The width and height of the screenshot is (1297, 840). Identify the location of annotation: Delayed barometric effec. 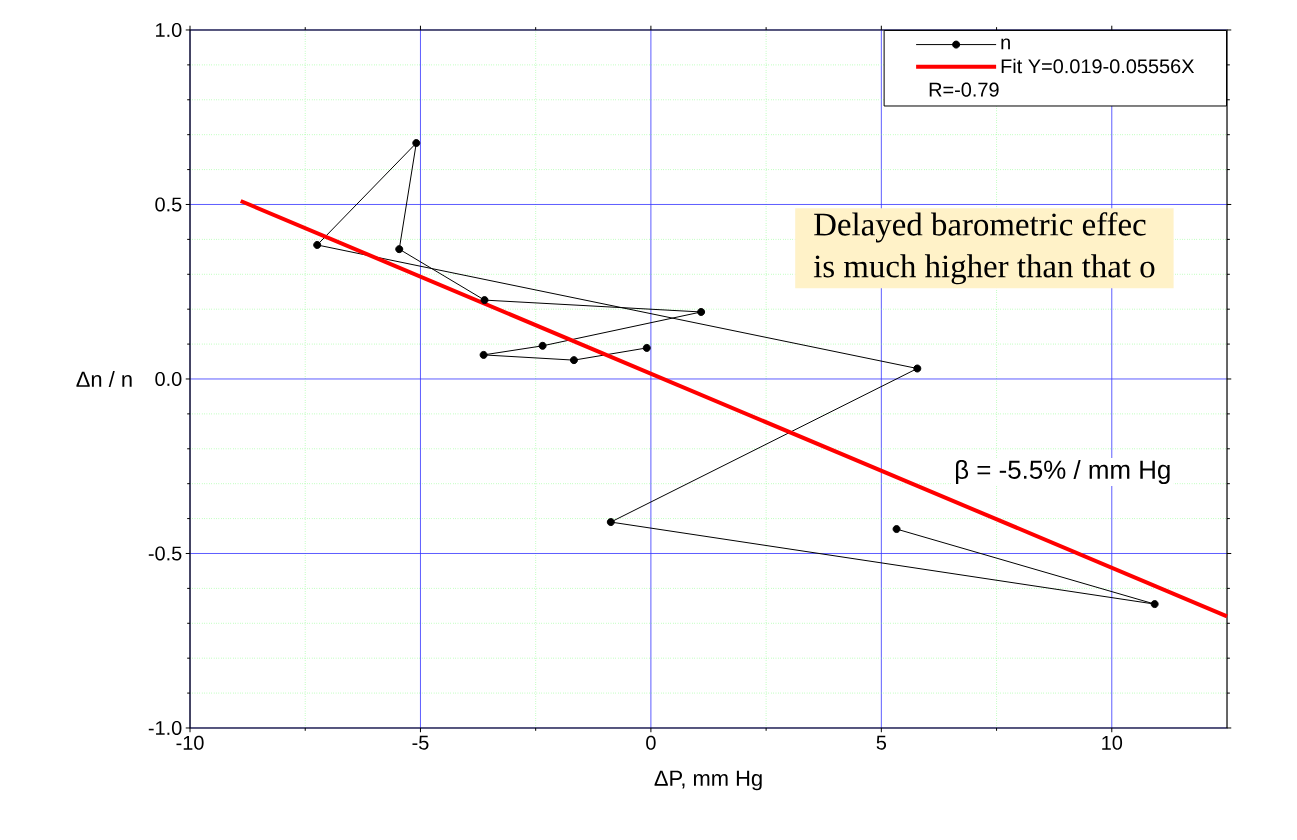
(980, 227).